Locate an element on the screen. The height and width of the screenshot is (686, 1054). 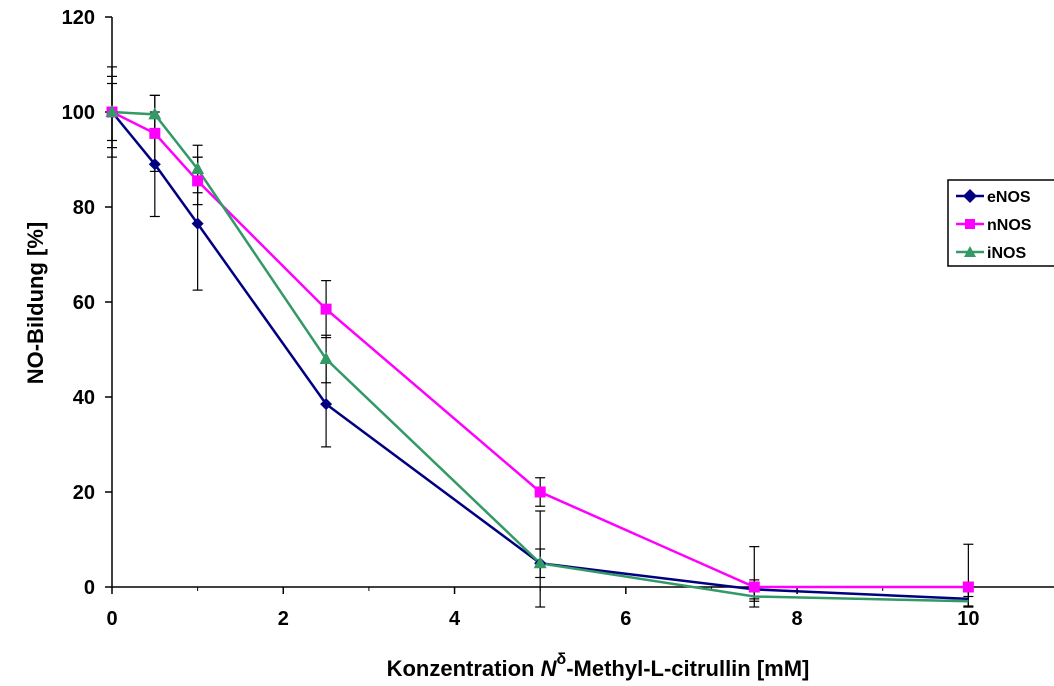
x-axis-title-part1: Konzentration is located at coordinates (464, 668).